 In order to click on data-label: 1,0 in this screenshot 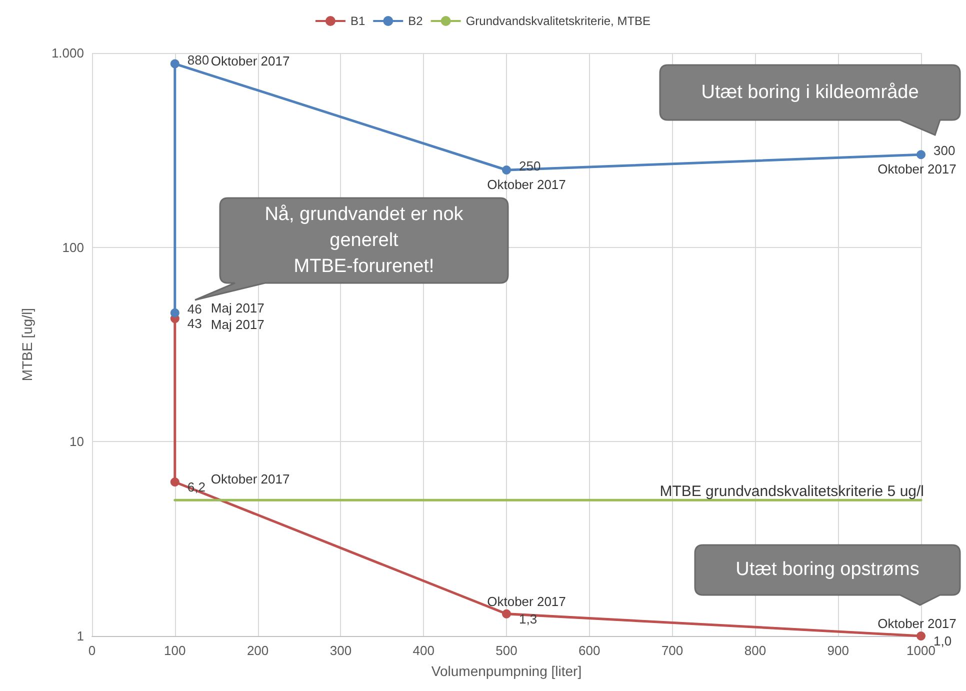, I will do `click(943, 641)`.